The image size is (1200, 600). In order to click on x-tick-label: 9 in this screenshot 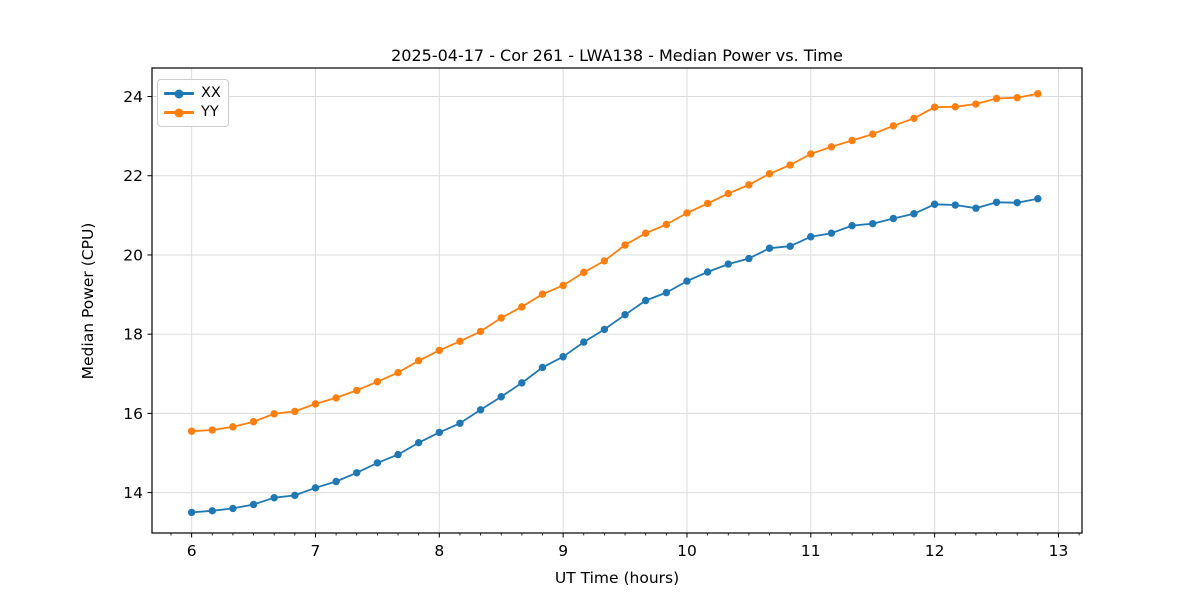, I will do `click(563, 551)`.